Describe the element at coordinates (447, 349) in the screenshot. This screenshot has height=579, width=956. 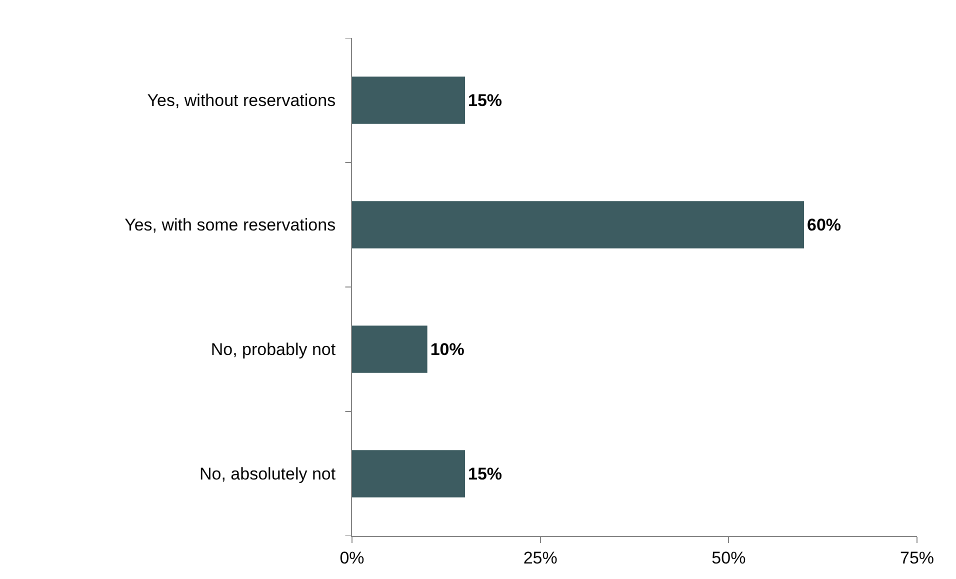
I see `data-label: 10%` at that location.